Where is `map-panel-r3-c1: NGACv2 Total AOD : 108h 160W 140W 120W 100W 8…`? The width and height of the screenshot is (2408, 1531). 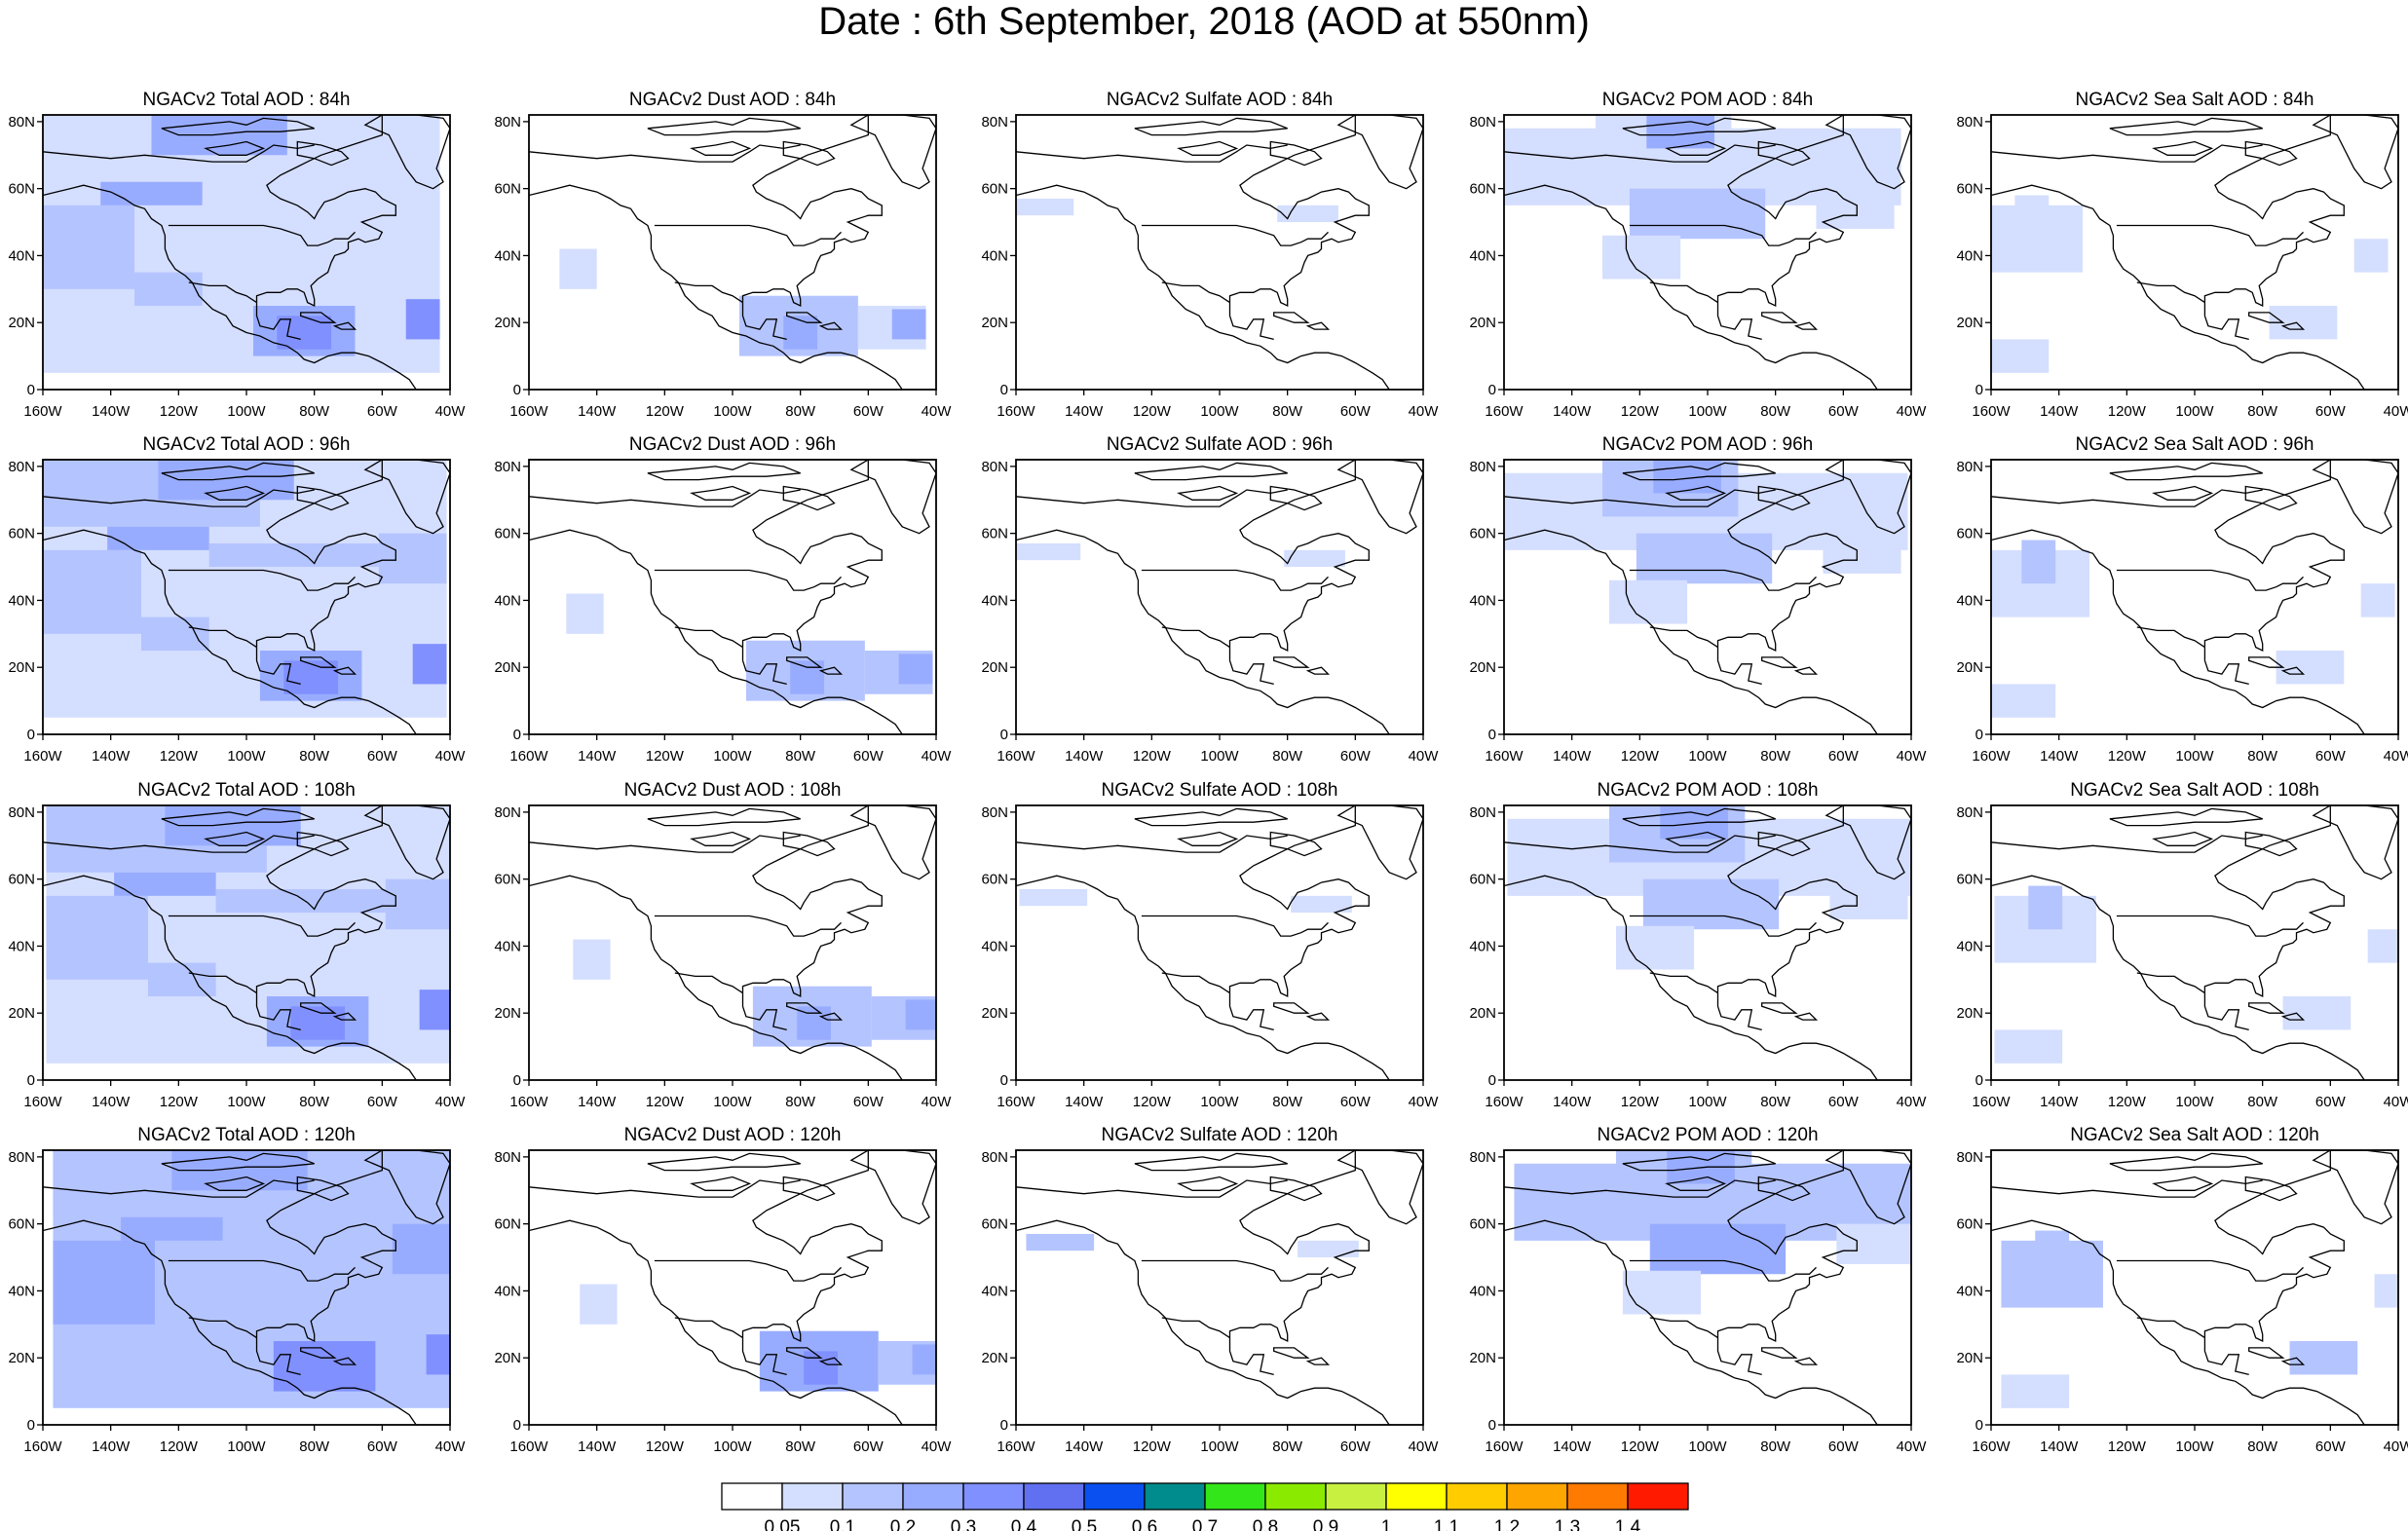
map-panel-r3-c1: NGACv2 Total AOD : 108h 160W 140W 120W 100W 8… is located at coordinates (237, 945).